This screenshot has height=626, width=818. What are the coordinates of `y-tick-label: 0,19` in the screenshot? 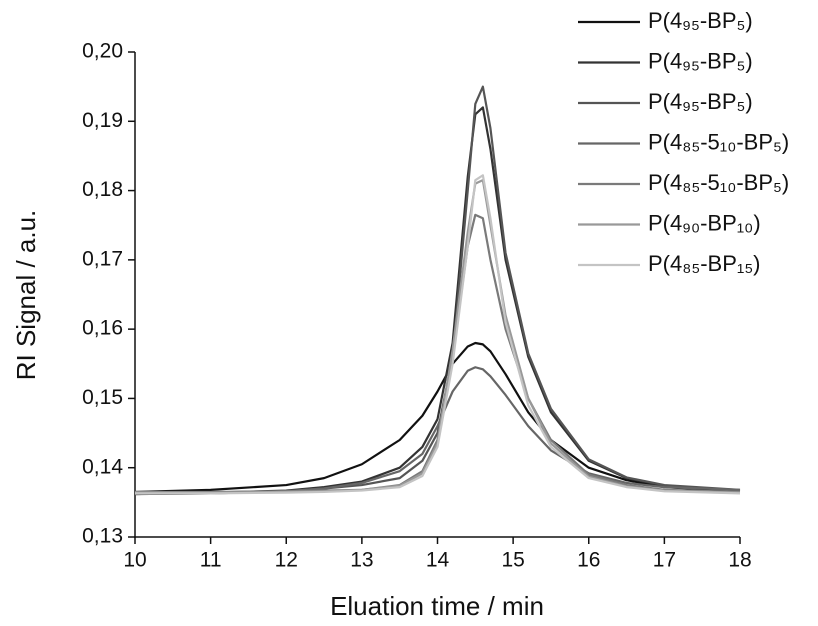 It's located at (102, 120).